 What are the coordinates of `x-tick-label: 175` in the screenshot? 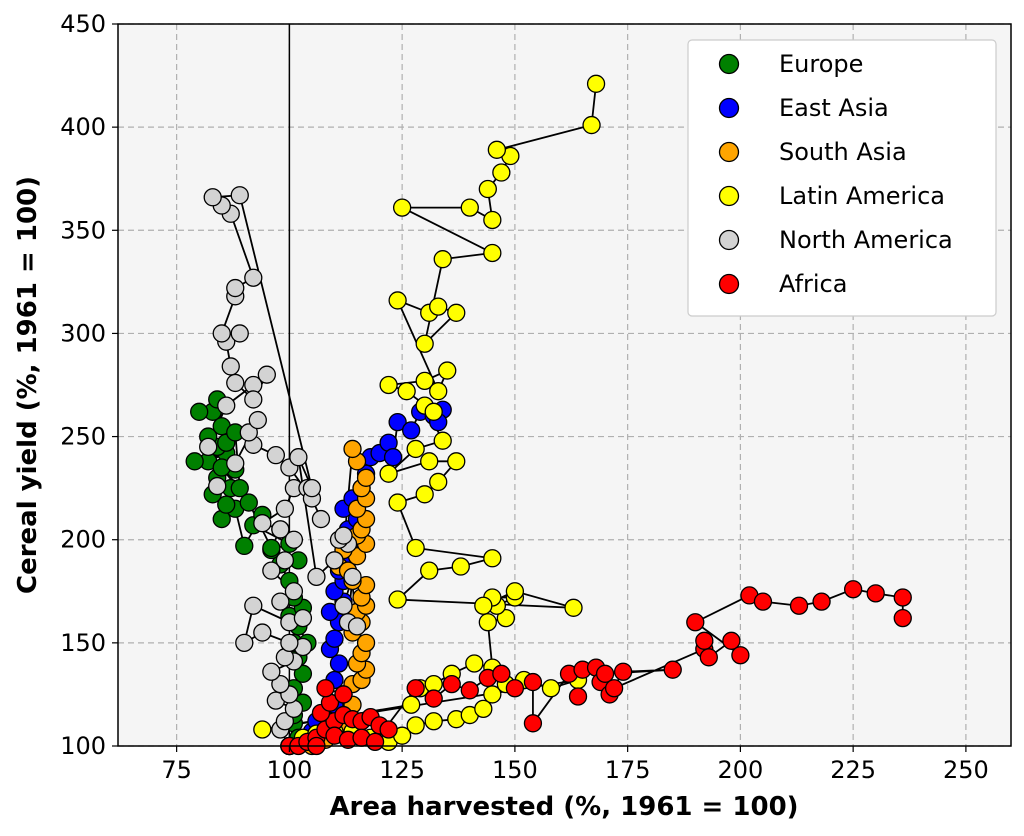 It's located at (628, 770).